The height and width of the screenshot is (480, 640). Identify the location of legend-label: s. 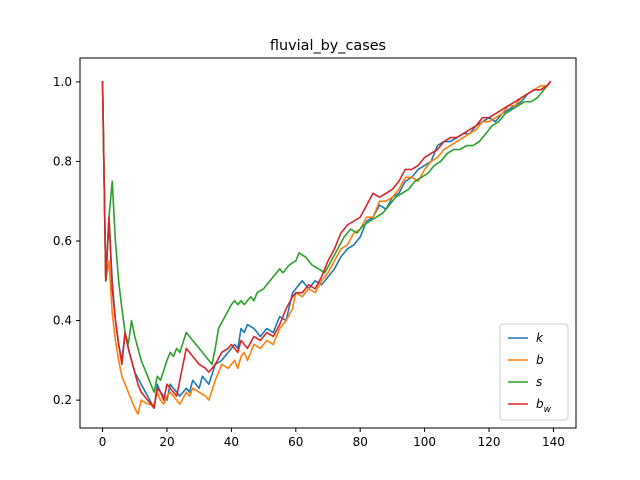
(539, 382).